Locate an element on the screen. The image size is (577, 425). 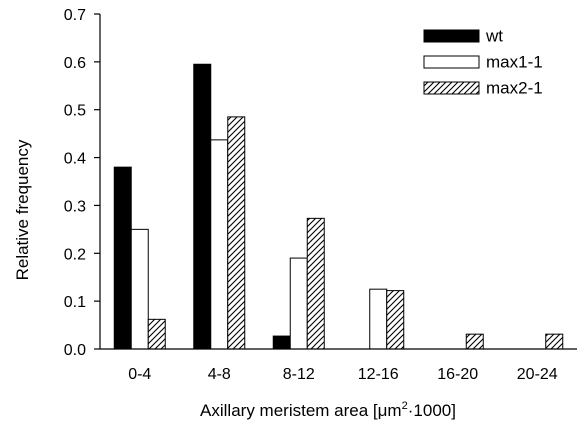
x-tick-label: 8-12 is located at coordinates (299, 374).